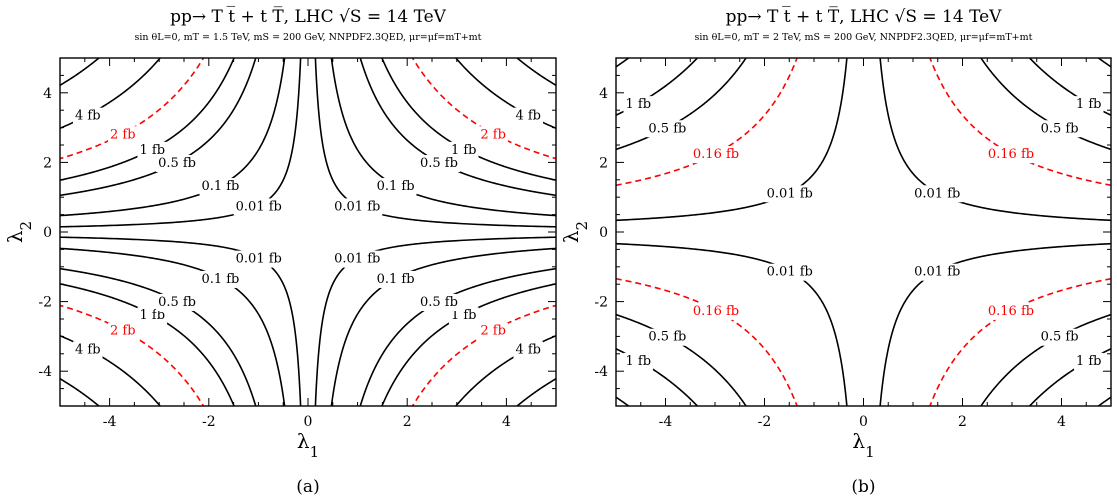  What do you see at coordinates (863, 487) in the screenshot?
I see `panel-caption: (b)` at bounding box center [863, 487].